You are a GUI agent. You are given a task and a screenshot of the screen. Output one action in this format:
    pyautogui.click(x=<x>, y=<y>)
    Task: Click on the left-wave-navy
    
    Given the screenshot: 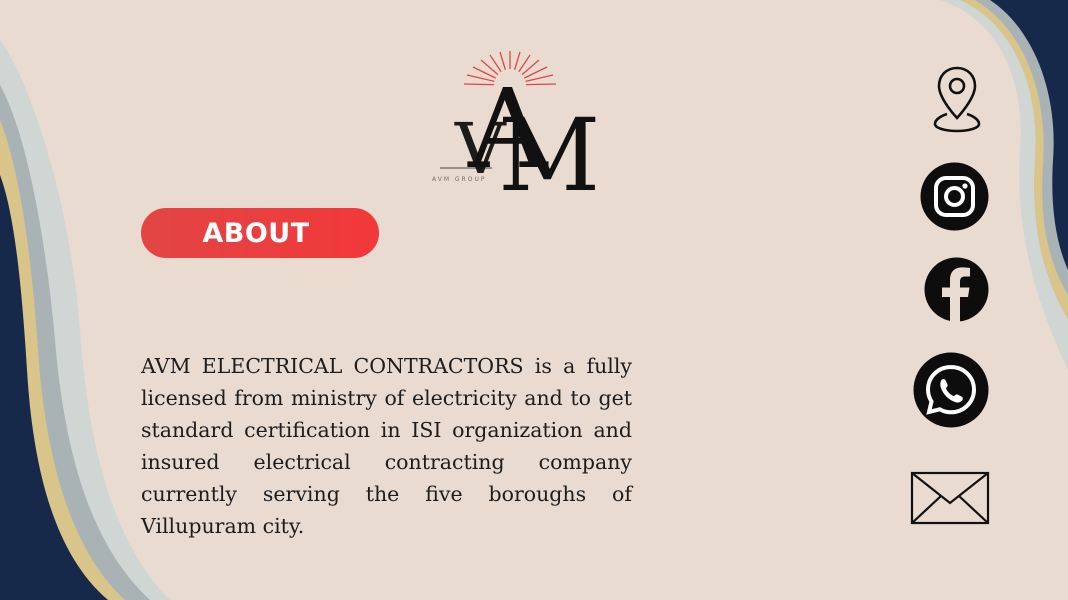 What is the action you would take?
    pyautogui.click(x=54, y=387)
    